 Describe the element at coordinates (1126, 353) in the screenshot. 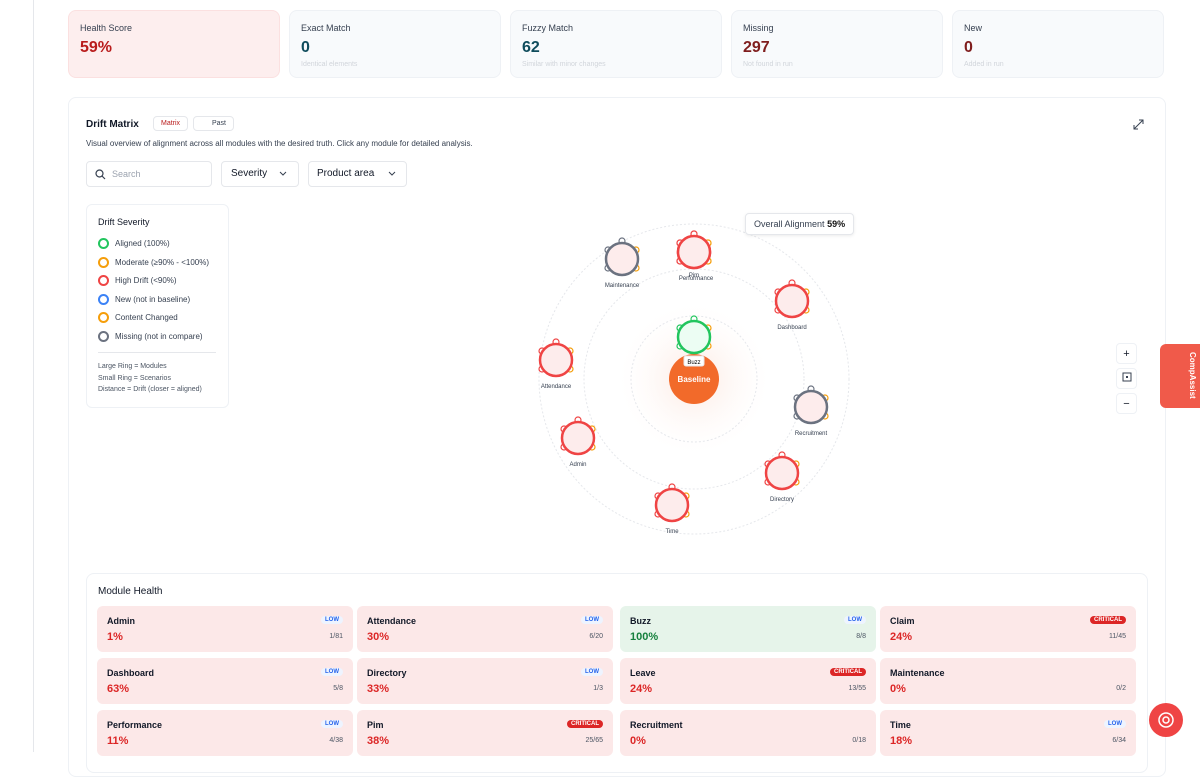

I see `zoom-button: +` at that location.